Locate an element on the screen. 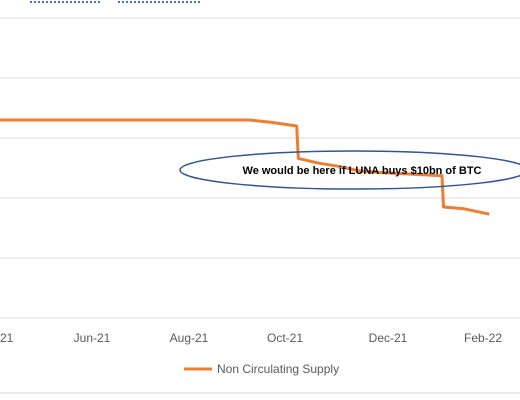 The height and width of the screenshot is (400, 520). x-tick-label: Oct-21 is located at coordinates (285, 338).